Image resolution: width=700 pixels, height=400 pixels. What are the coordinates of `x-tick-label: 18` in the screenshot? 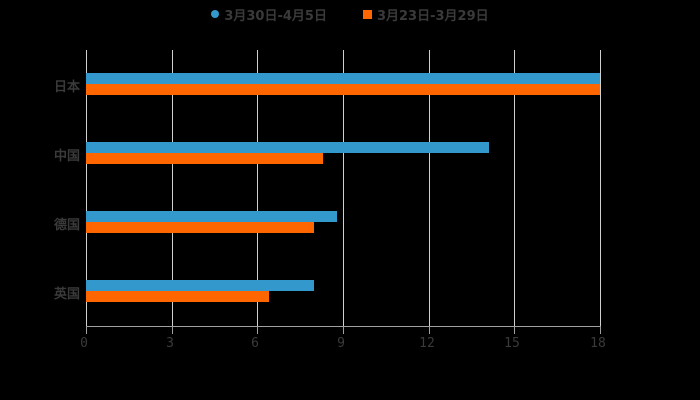 It's located at (598, 343).